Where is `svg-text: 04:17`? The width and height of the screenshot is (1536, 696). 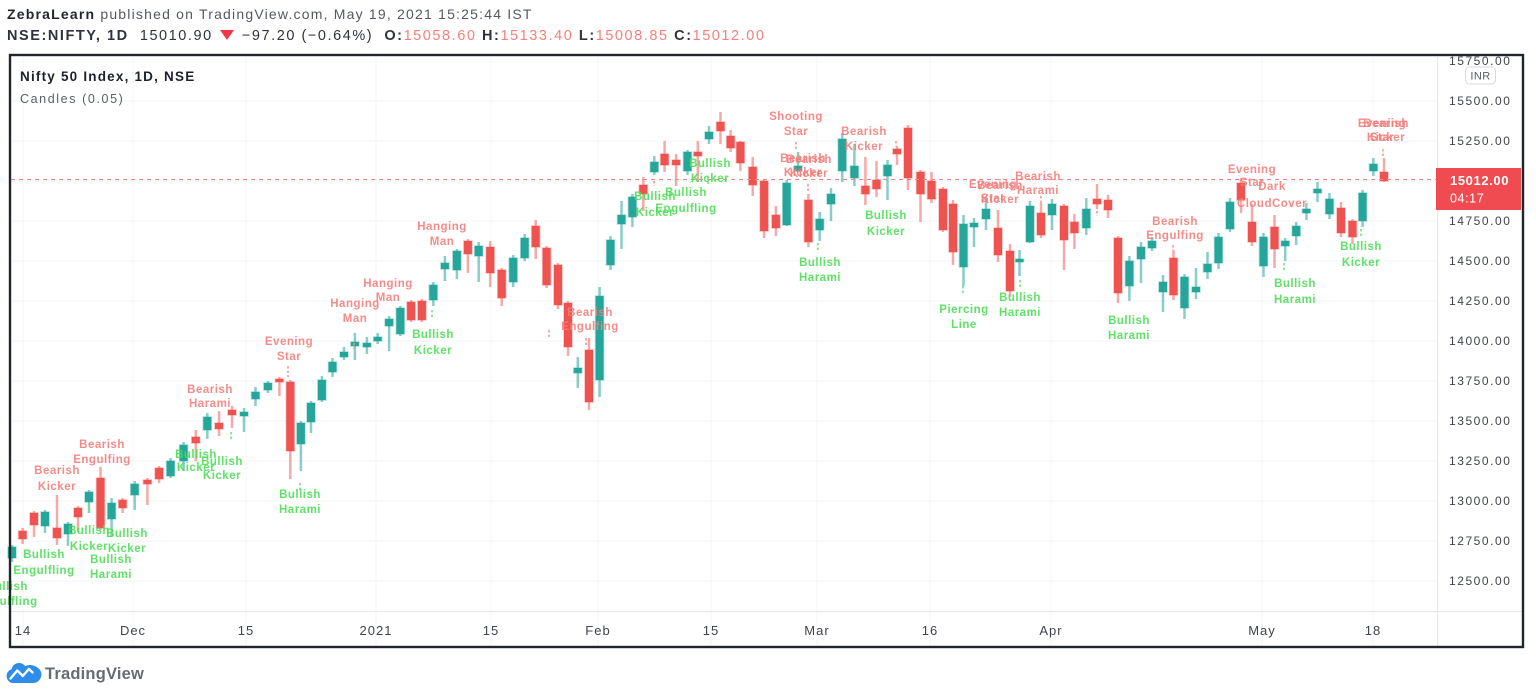 svg-text: 04:17 is located at coordinates (1467, 199).